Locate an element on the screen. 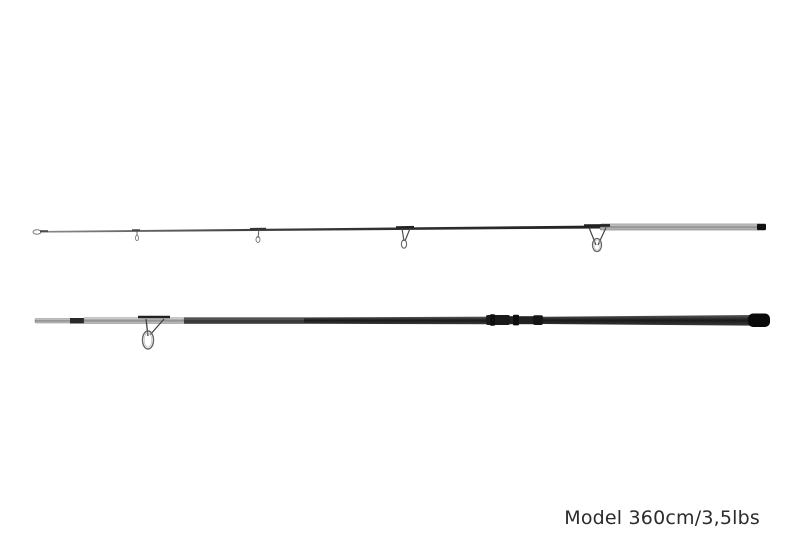  butt-cap is located at coordinates (759, 320).